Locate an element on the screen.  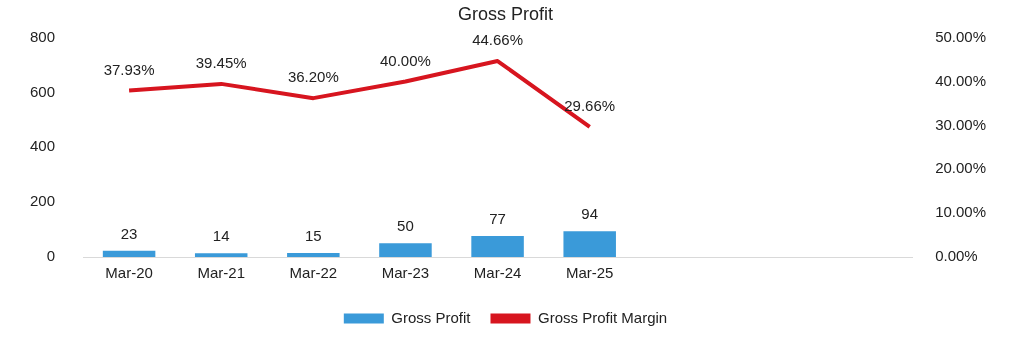
text: 14 is located at coordinates (221, 236).